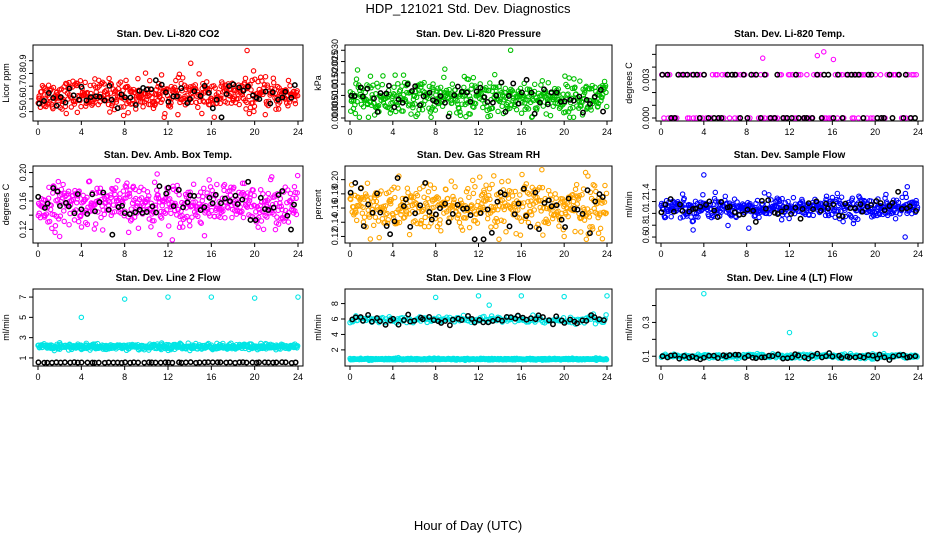 The image size is (936, 540). Describe the element at coordinates (646, 213) in the screenshot. I see `y-tick-label: 1.0` at that location.